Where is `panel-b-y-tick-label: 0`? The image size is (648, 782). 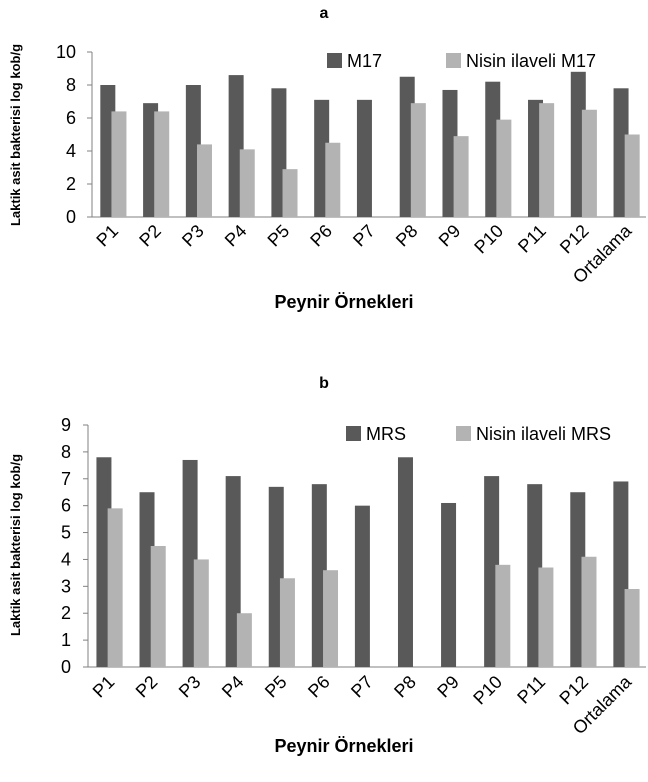
panel-b-y-tick-label: 0 is located at coordinates (66, 667).